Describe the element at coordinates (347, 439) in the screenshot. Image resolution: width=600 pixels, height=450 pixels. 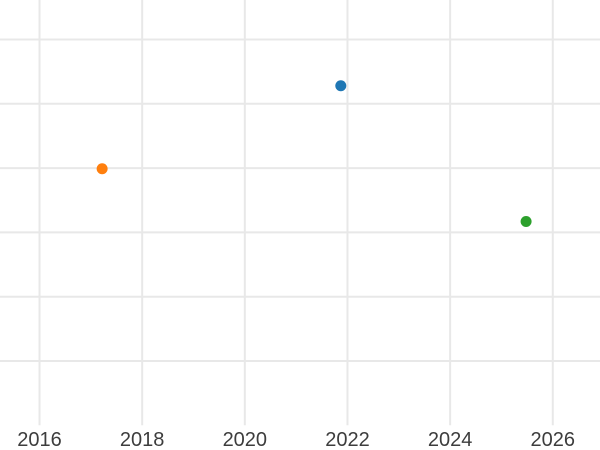
I see `x-tick-label: 2022` at that location.